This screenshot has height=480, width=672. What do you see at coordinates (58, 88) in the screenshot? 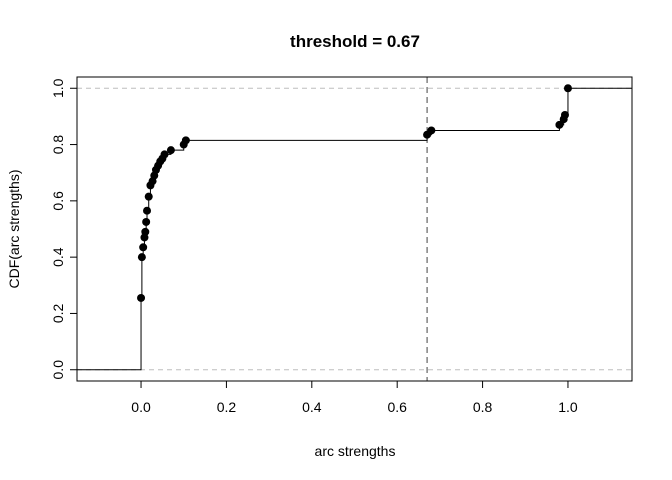
I see `y-tick-label: 1.0` at bounding box center [58, 88].